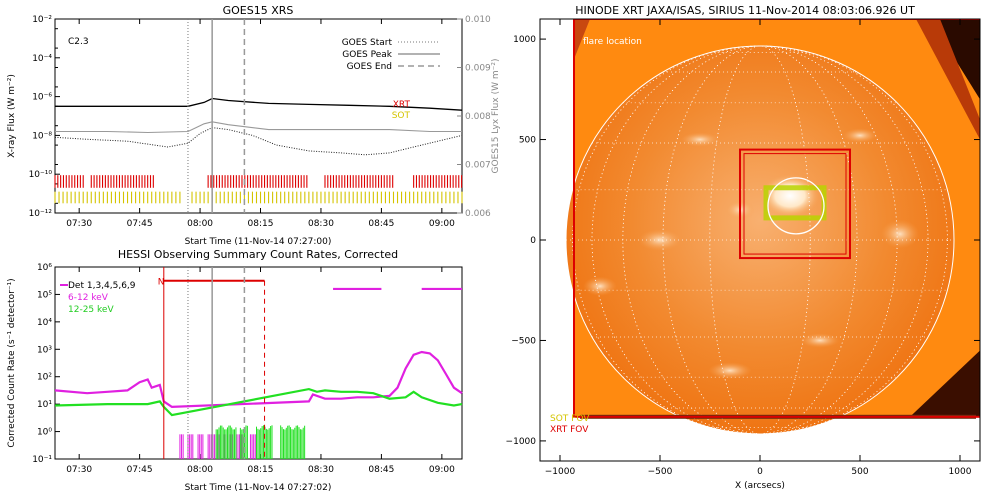 This screenshot has width=1000, height=500. I want to click on xrt-xtick-label: −1000, so click(560, 472).